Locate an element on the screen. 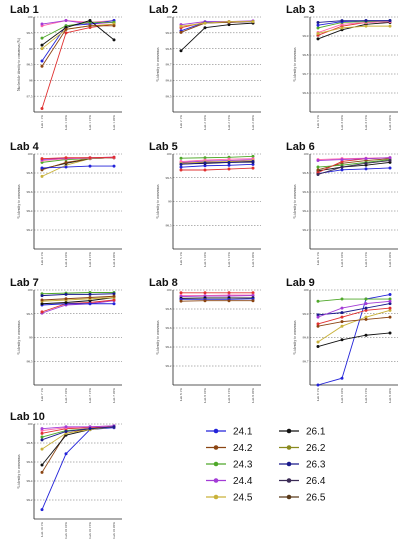  legend-label: 26.4 is located at coordinates (316, 481).